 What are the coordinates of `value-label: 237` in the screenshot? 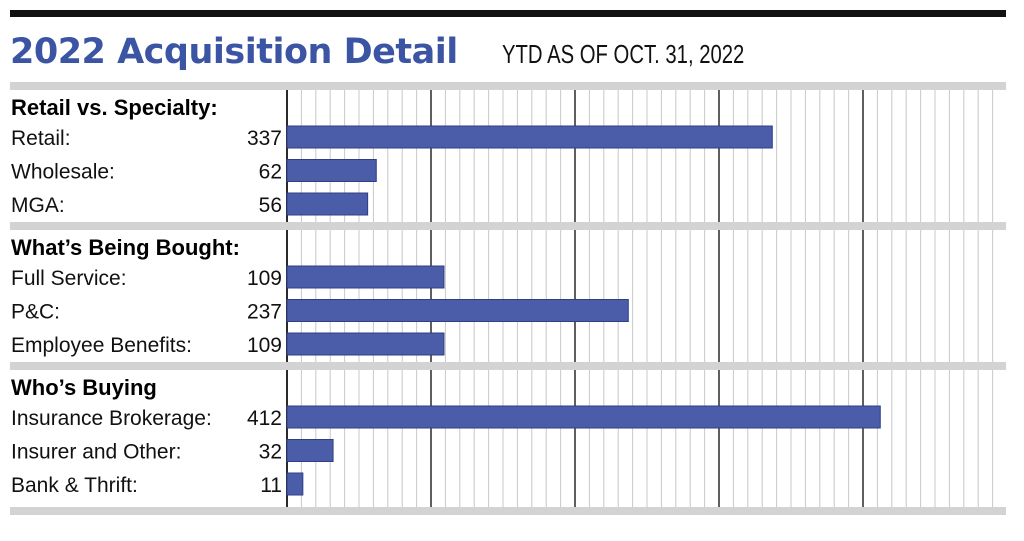 It's located at (264, 312).